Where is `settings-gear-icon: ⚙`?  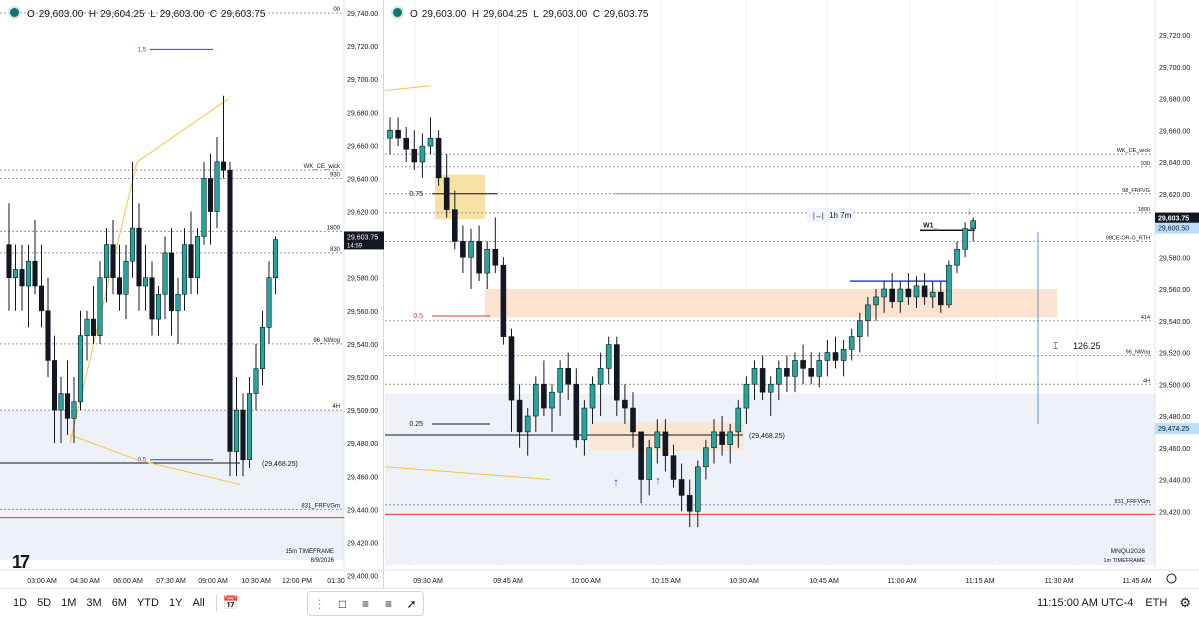
settings-gear-icon: ⚙ is located at coordinates (1185, 602).